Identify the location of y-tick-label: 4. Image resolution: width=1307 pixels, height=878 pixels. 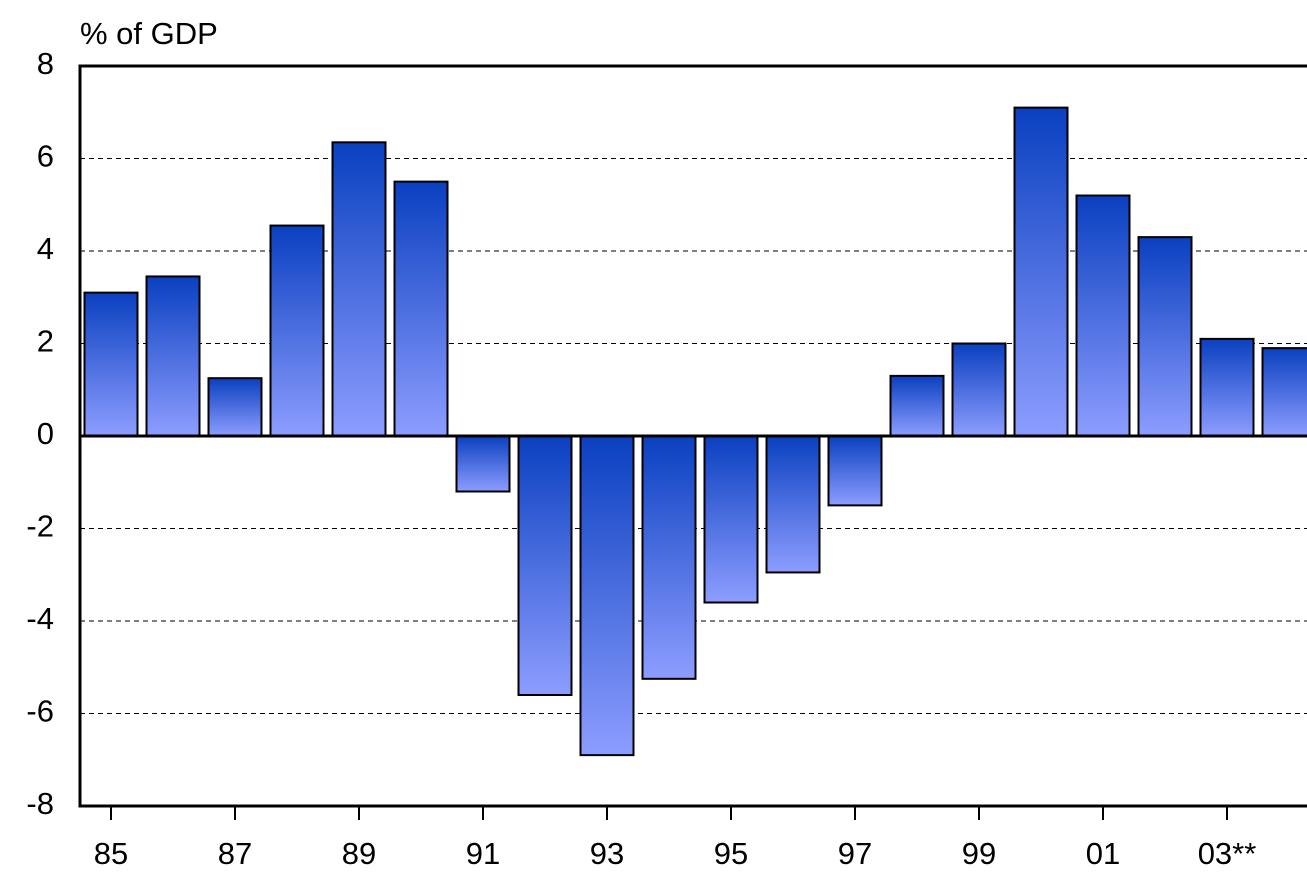
(45, 248).